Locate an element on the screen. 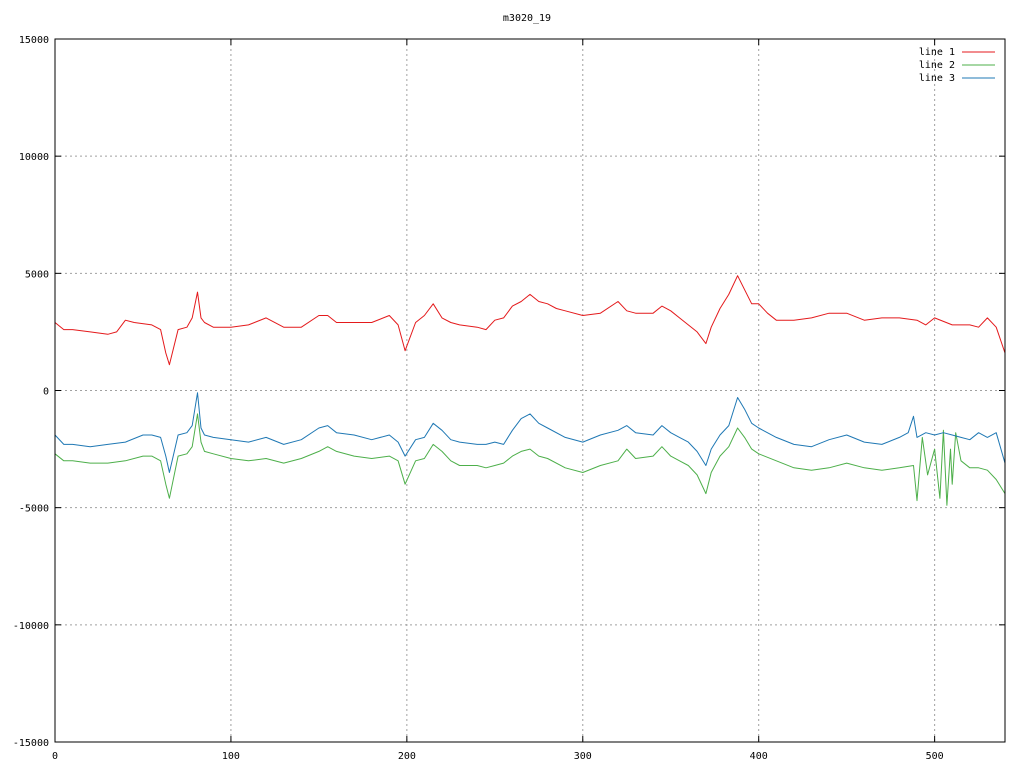  x-tick-label: 200 is located at coordinates (407, 756).